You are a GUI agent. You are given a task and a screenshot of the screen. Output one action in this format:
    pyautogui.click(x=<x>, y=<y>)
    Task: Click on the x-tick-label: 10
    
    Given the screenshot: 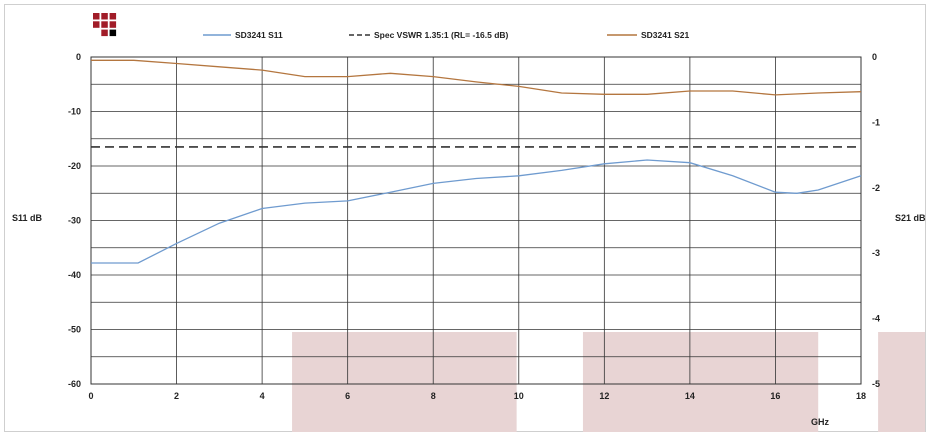 What is the action you would take?
    pyautogui.click(x=519, y=396)
    